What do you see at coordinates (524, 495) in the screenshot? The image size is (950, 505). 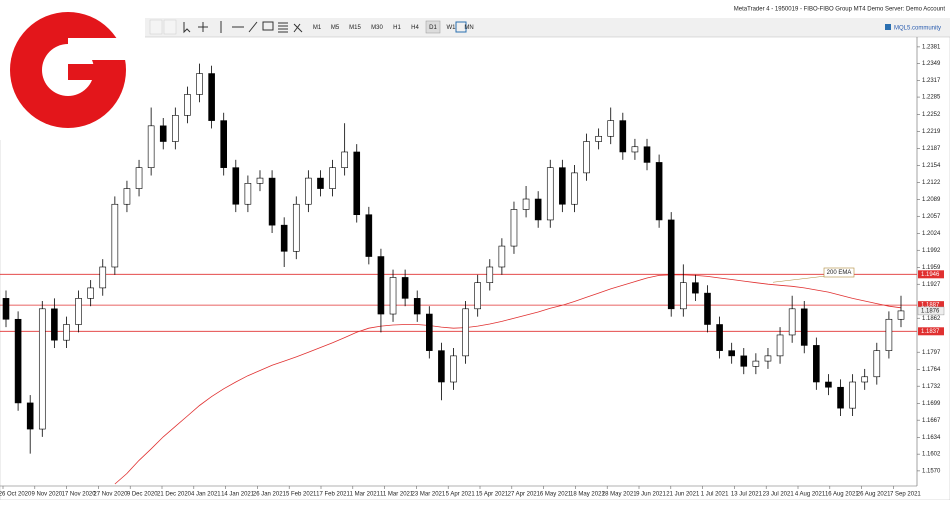 I see `date-label: 27 Apr 2021` at bounding box center [524, 495].